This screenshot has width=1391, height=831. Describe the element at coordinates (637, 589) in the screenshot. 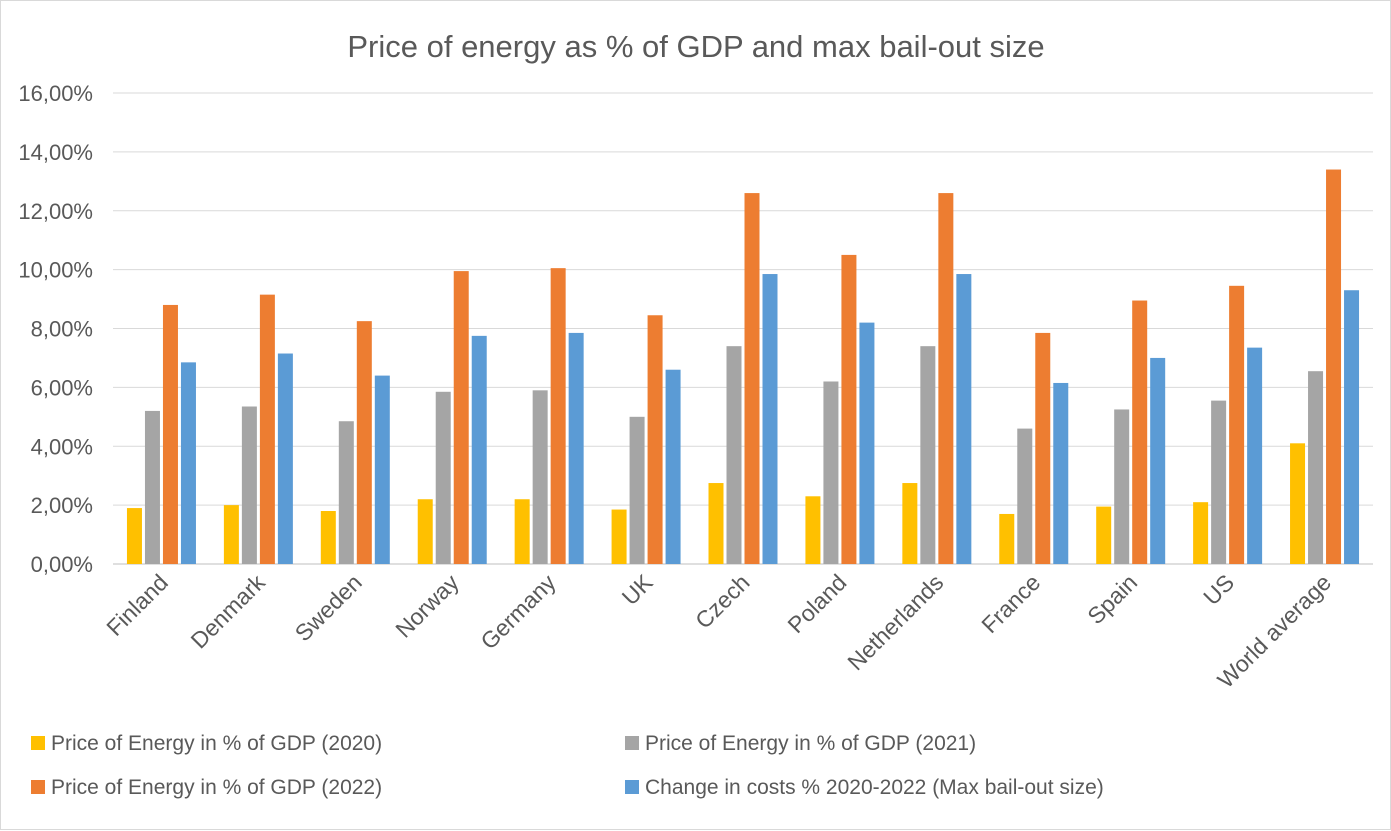

I see `x-tick-label: UK` at that location.